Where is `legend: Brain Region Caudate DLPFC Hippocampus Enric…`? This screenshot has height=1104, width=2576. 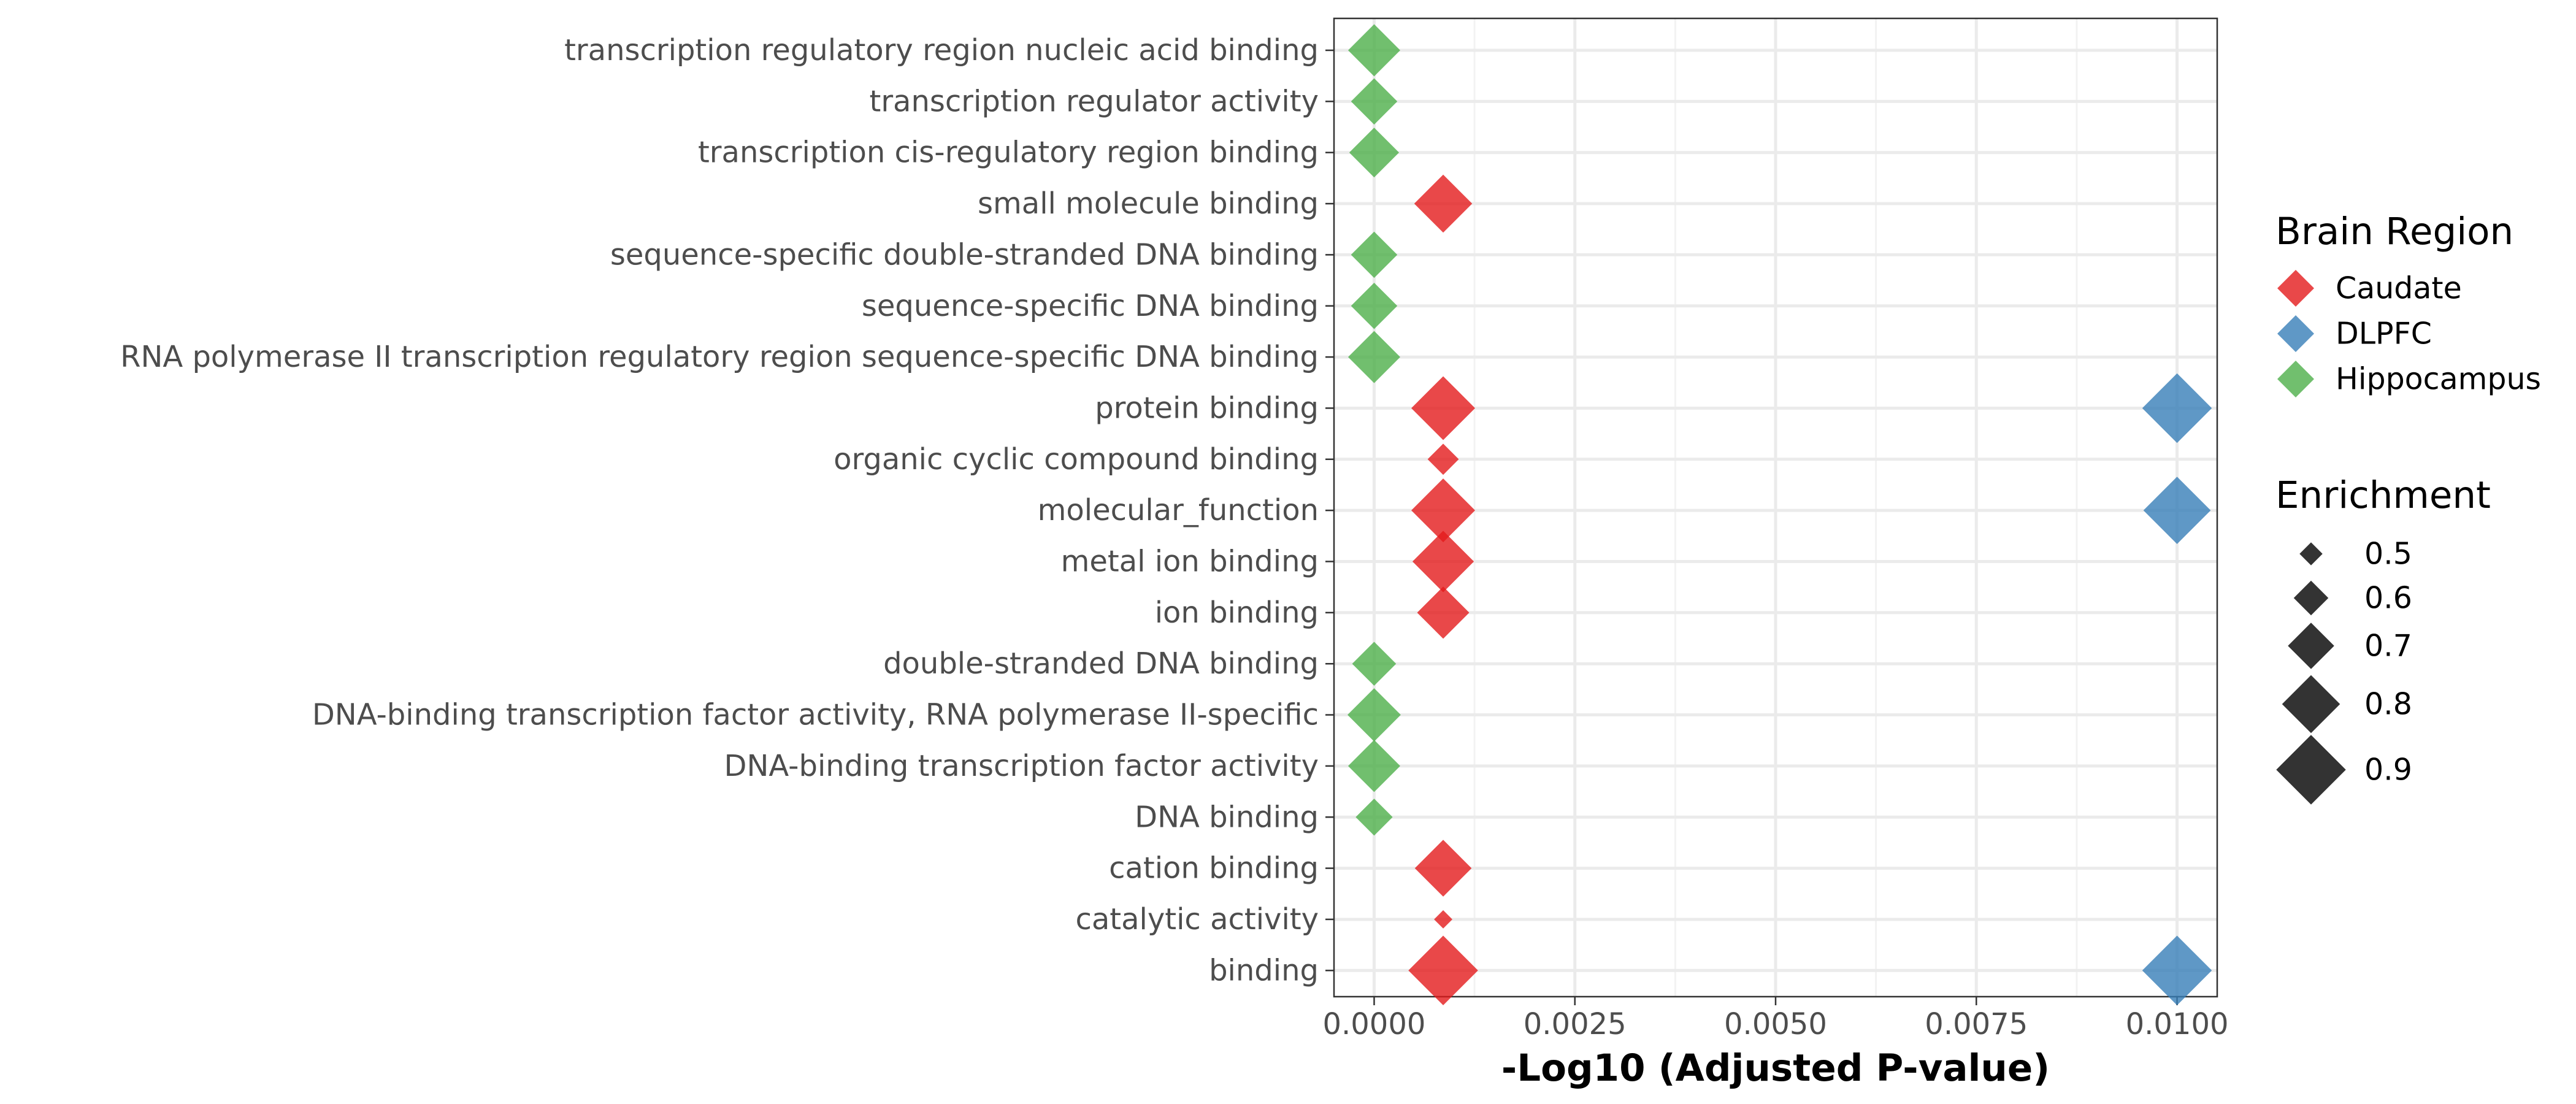 legend: Brain Region Caudate DLPFC Hippocampus Enric… is located at coordinates (2408, 507).